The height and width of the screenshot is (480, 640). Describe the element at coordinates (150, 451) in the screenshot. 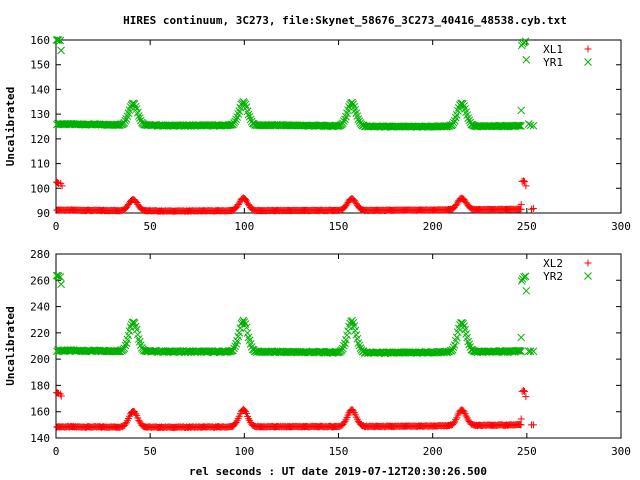

I see `x-tick-label: 50` at that location.